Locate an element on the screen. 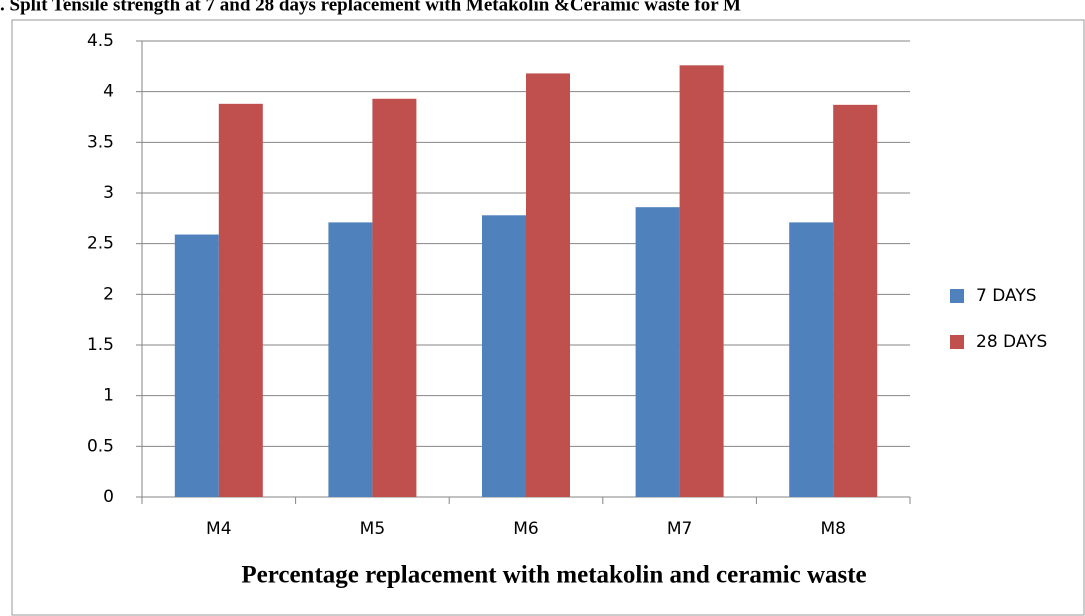 This screenshot has width=1085, height=616. y-tick-label: 0.5 is located at coordinates (100, 446).